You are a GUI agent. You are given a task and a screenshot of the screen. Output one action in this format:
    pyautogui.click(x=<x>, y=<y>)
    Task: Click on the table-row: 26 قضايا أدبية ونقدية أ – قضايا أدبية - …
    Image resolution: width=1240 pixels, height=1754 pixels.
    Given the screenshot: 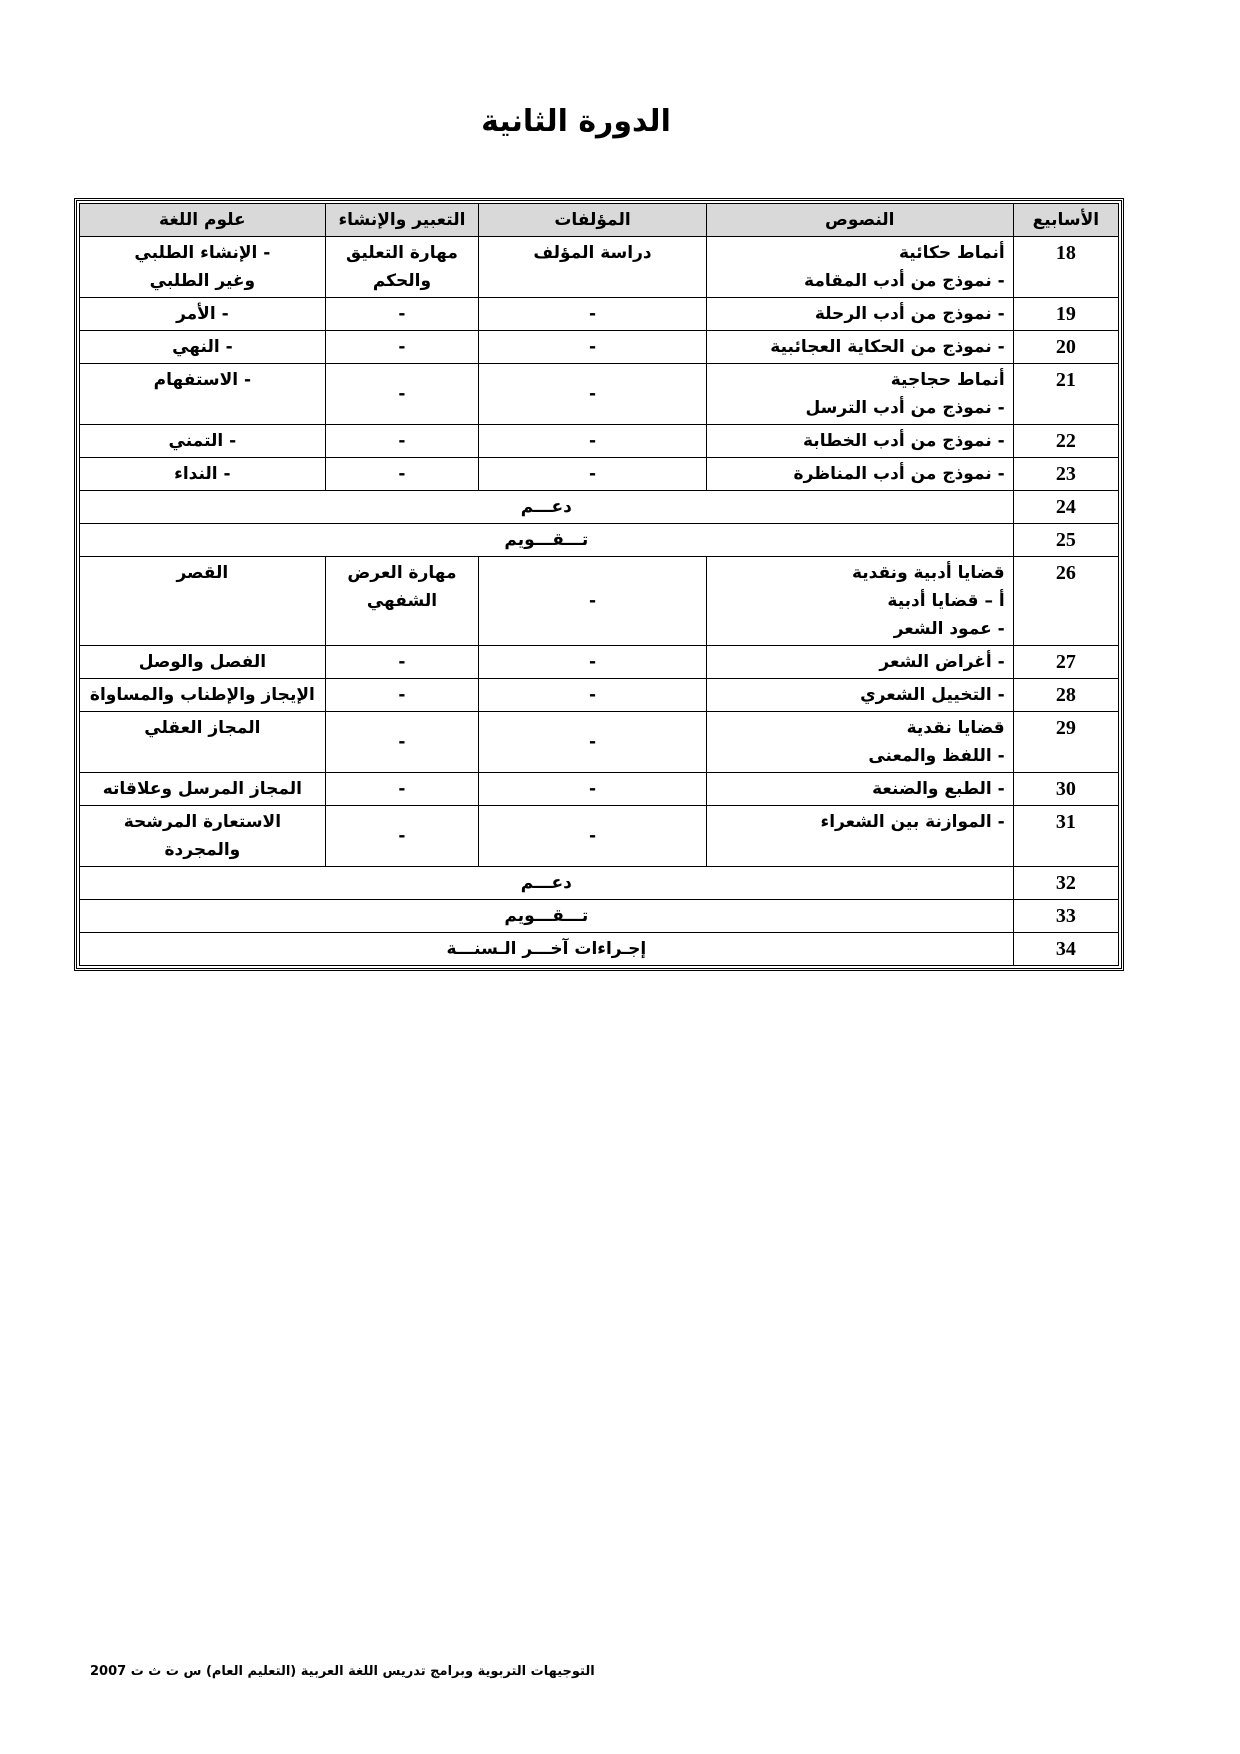 What is the action you would take?
    pyautogui.click(x=599, y=601)
    